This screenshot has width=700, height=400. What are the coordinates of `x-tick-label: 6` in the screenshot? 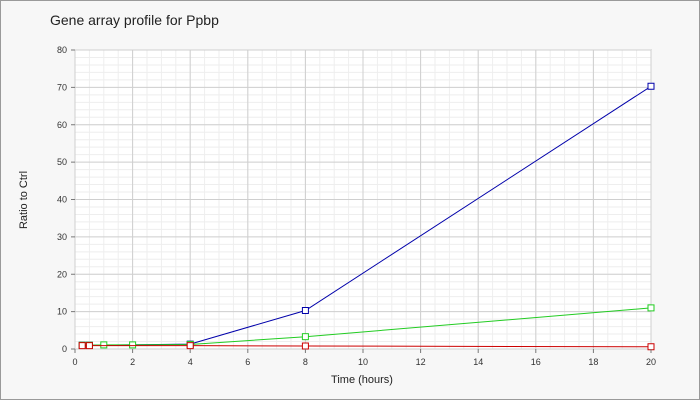 It's located at (247, 362).